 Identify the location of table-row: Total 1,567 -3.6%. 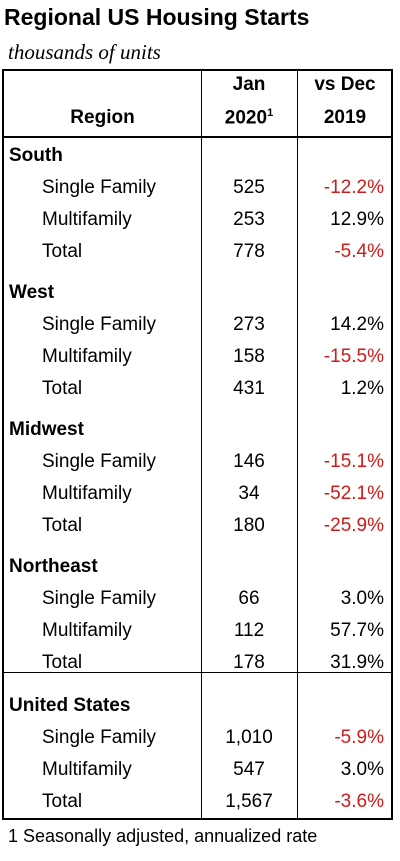
(197, 802).